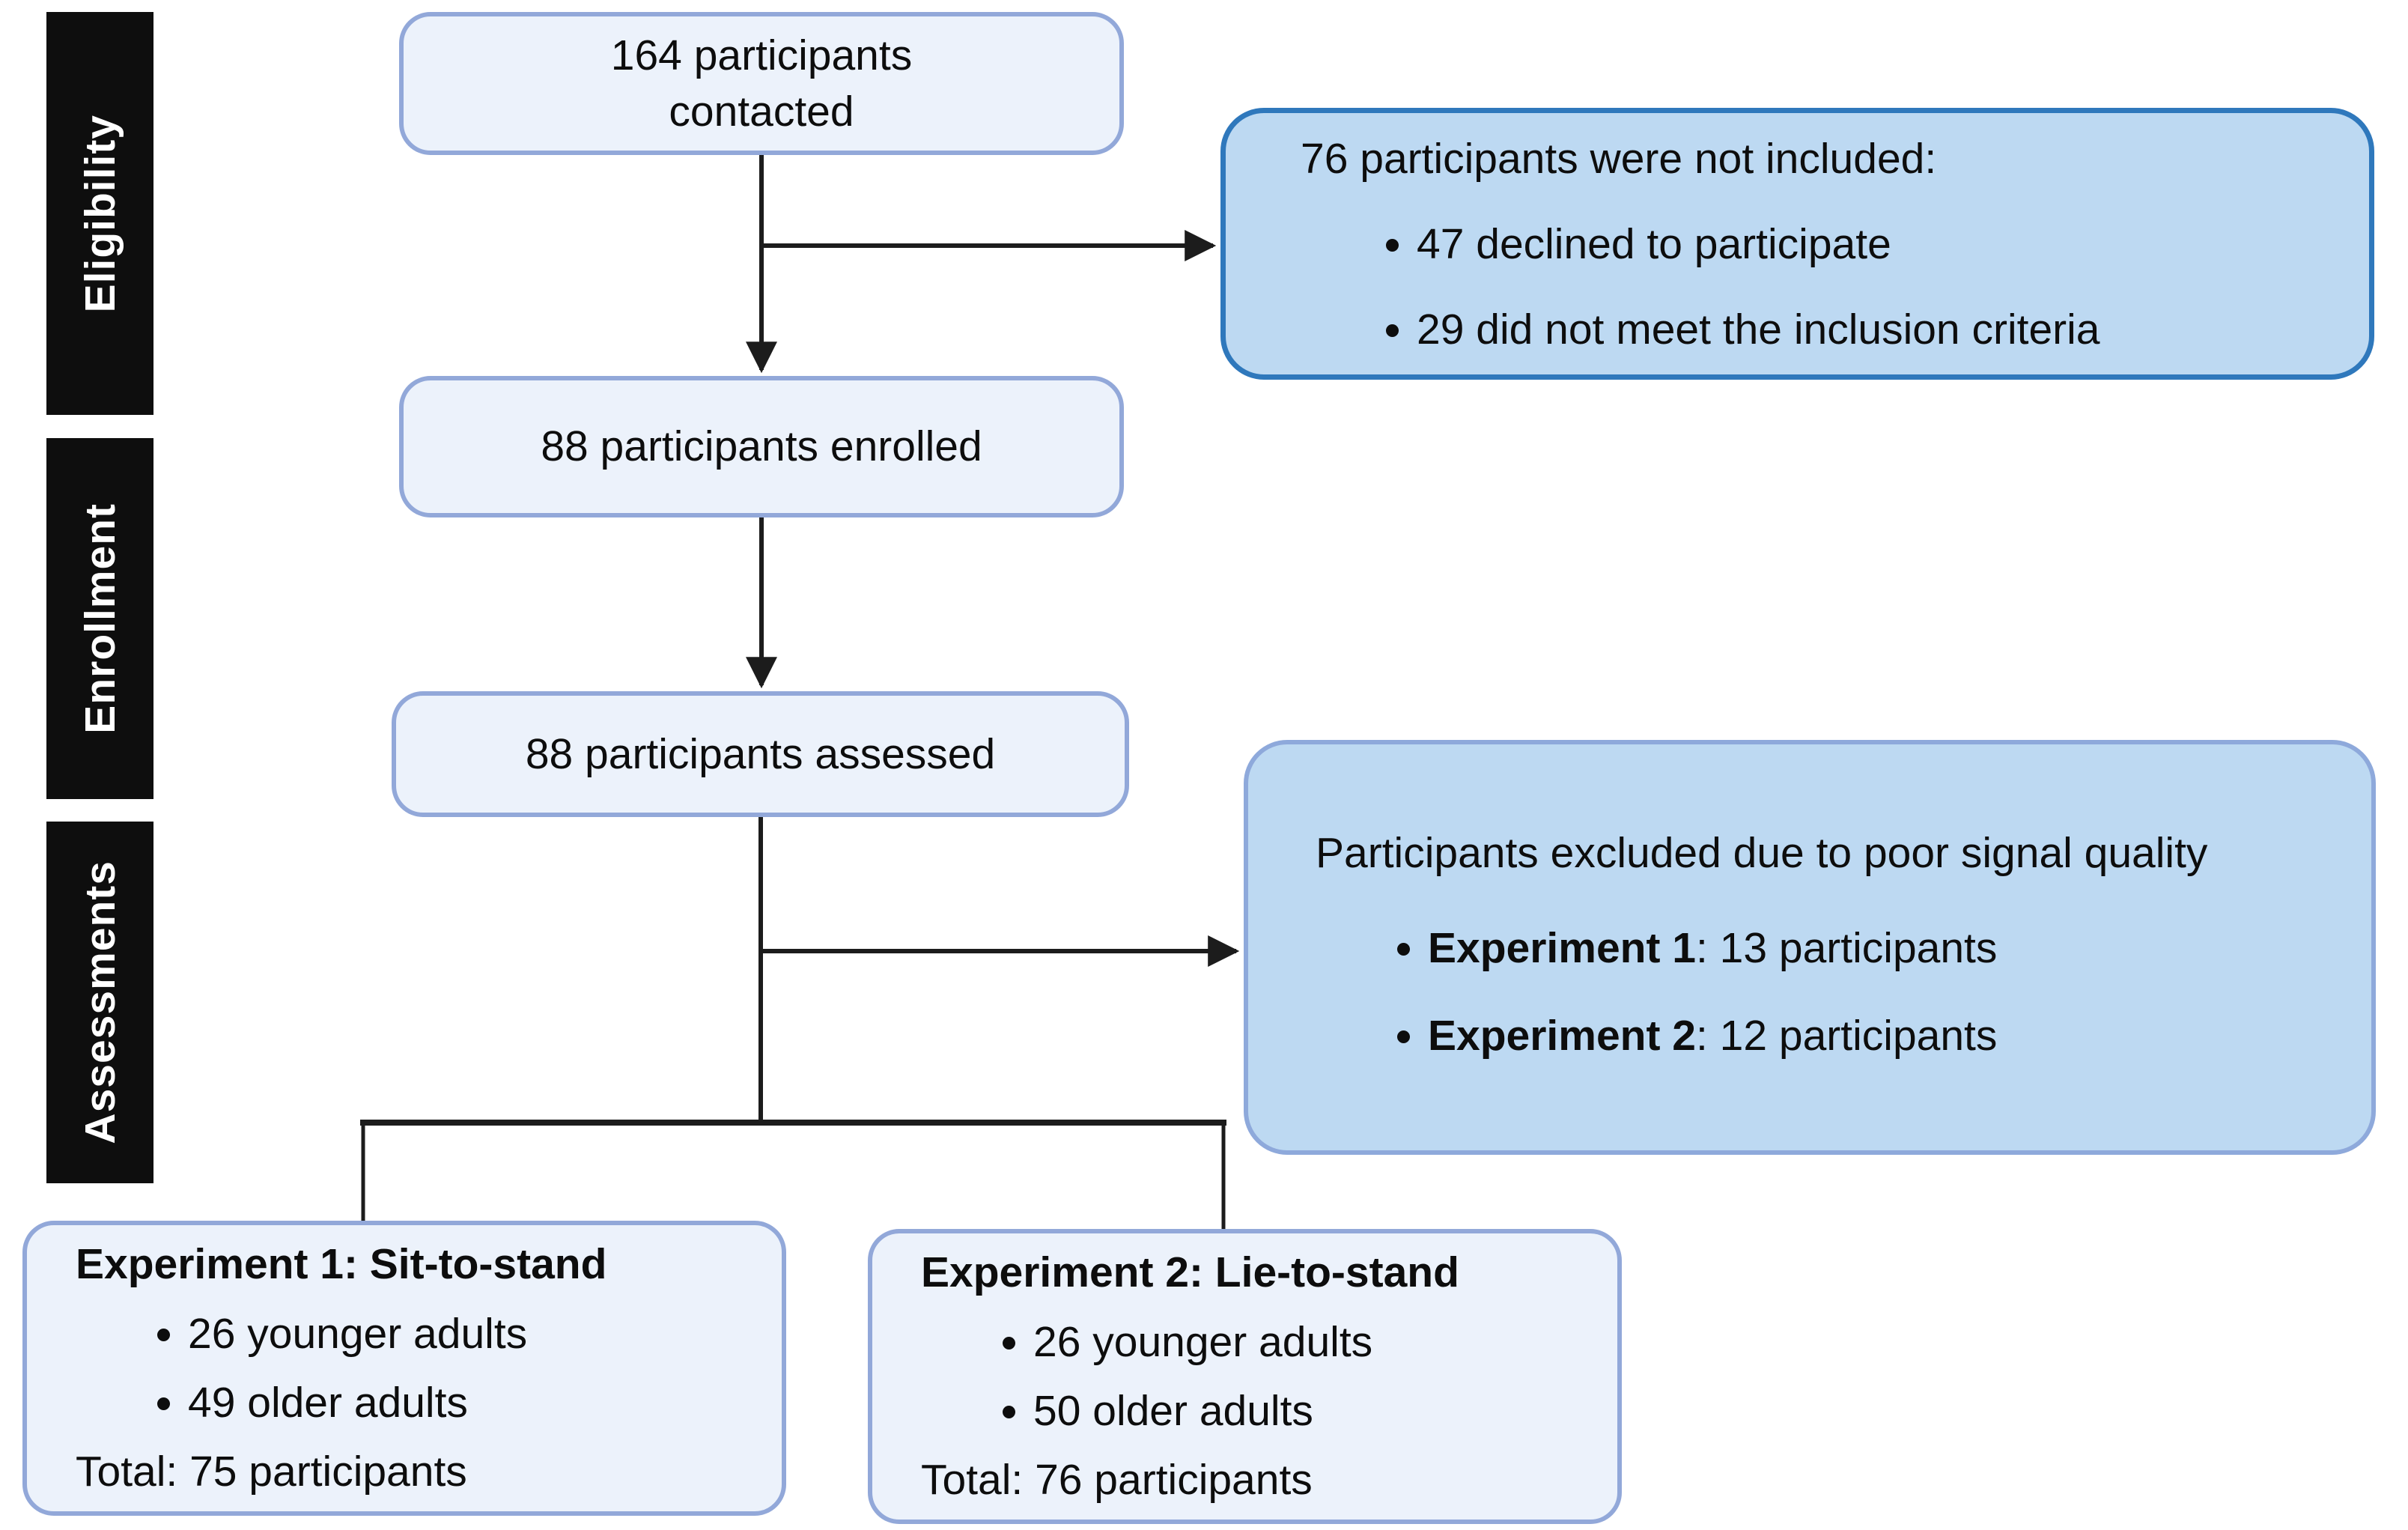 The width and height of the screenshot is (2408, 1530). I want to click on box-participants-assessed: 88 participants assessed, so click(760, 754).